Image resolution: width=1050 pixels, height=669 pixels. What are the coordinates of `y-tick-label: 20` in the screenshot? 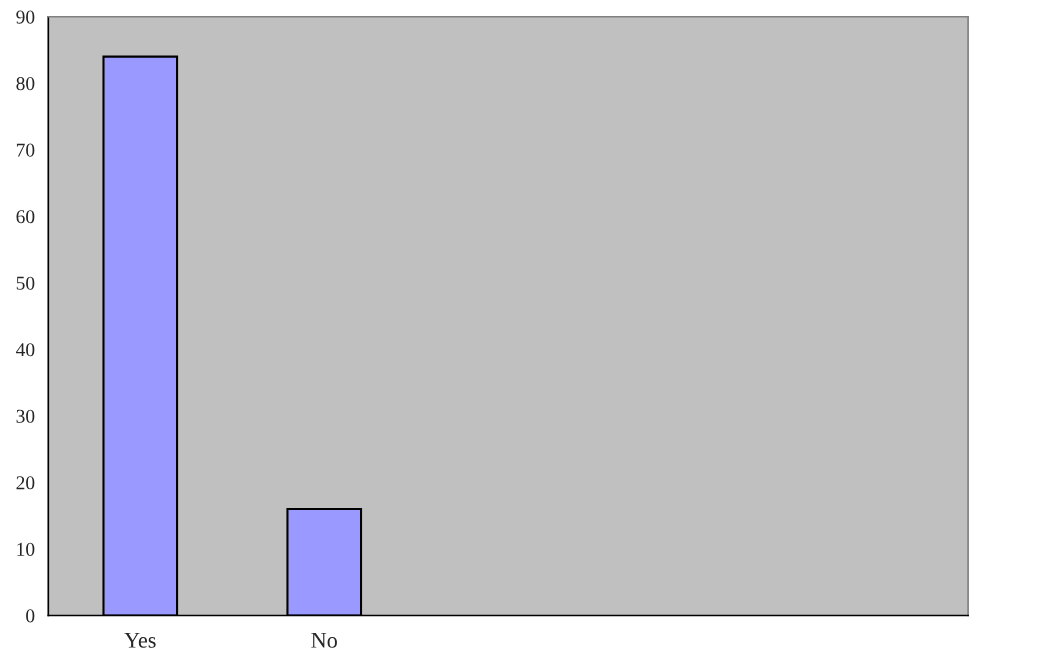 It's located at (25, 483).